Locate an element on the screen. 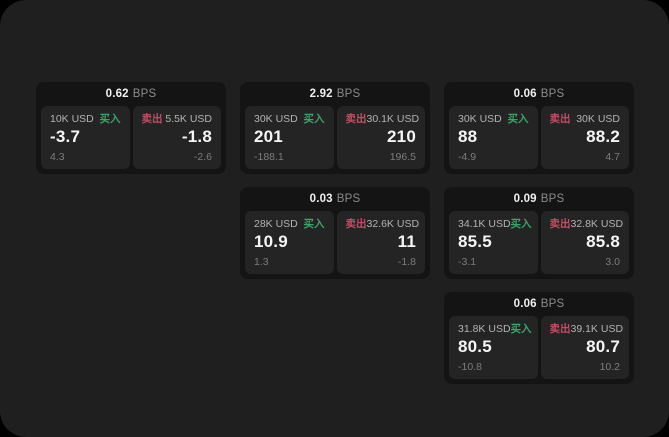 This screenshot has width=669, height=437. sell-panel-top: 卖出 5.5K USD is located at coordinates (177, 119).